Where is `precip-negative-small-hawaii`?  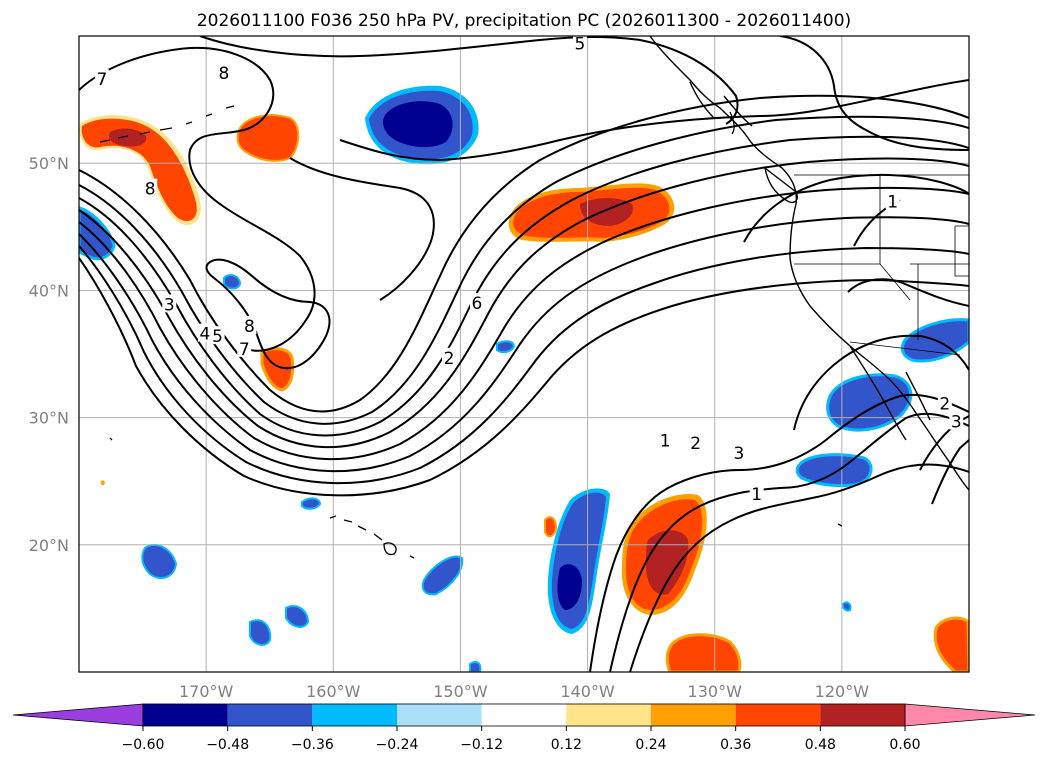
precip-negative-small-hawaii is located at coordinates (311, 503).